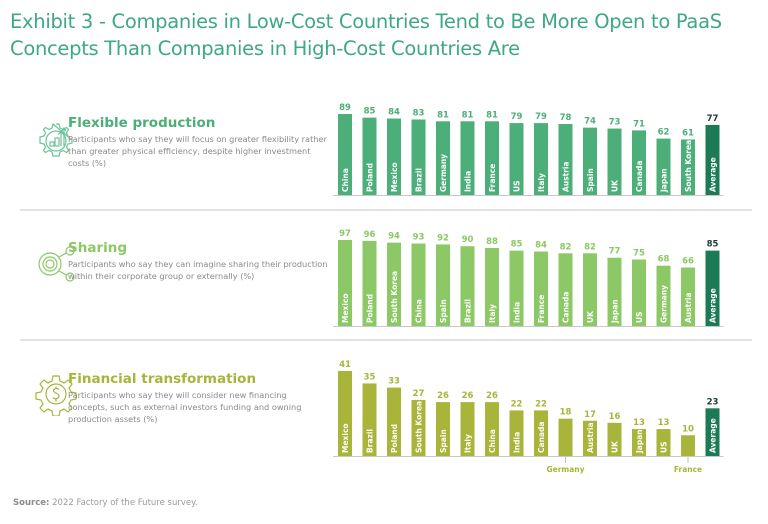 The width and height of the screenshot is (768, 524). I want to click on data-label: 18, so click(566, 413).